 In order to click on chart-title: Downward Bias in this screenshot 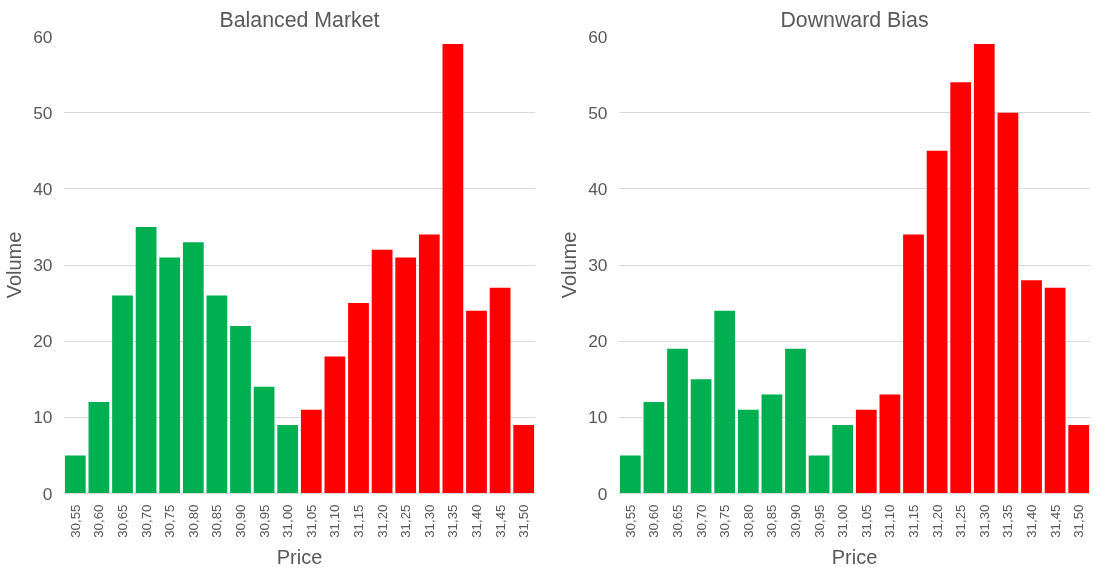, I will do `click(854, 19)`.